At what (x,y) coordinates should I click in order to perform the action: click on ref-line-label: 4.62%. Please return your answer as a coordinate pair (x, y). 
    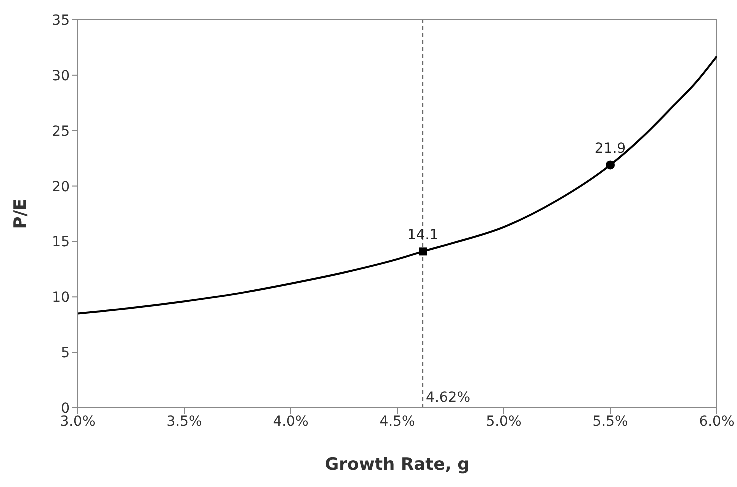
    Looking at the image, I should click on (448, 398).